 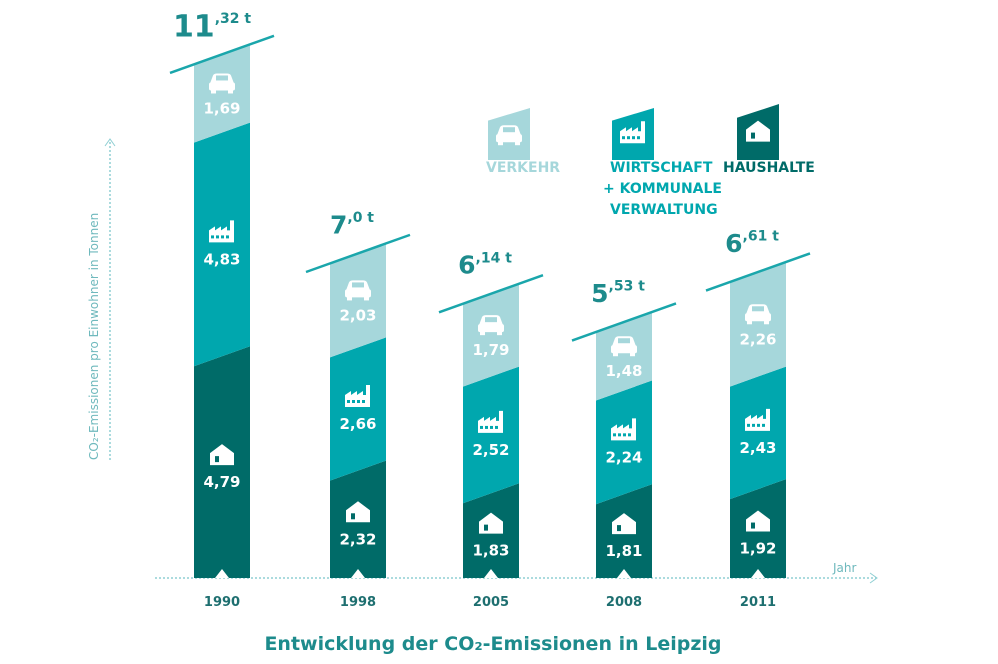 I want to click on data-label: 2,52, so click(x=490, y=450).